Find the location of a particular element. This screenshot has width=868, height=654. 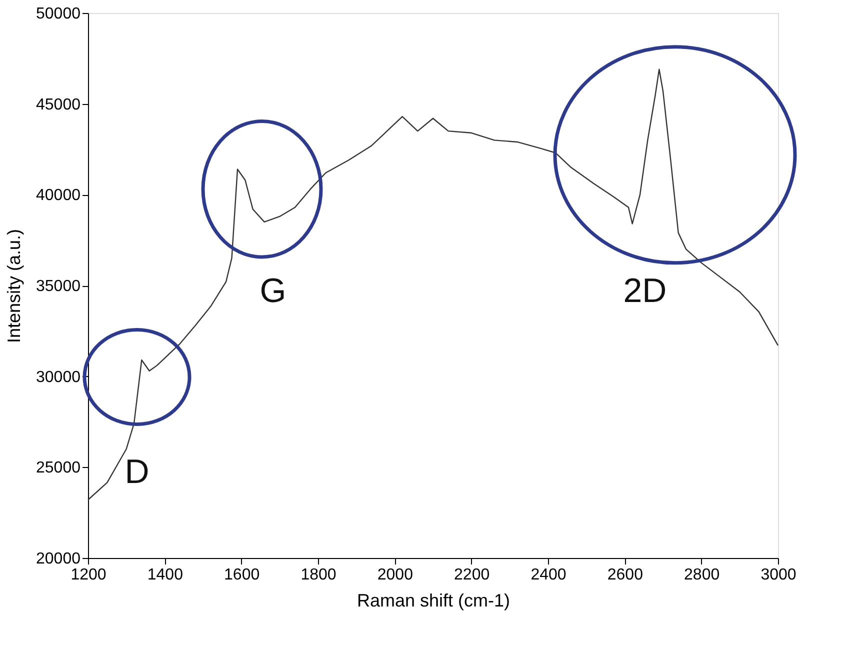

x-tick-label: 2800 is located at coordinates (702, 575).